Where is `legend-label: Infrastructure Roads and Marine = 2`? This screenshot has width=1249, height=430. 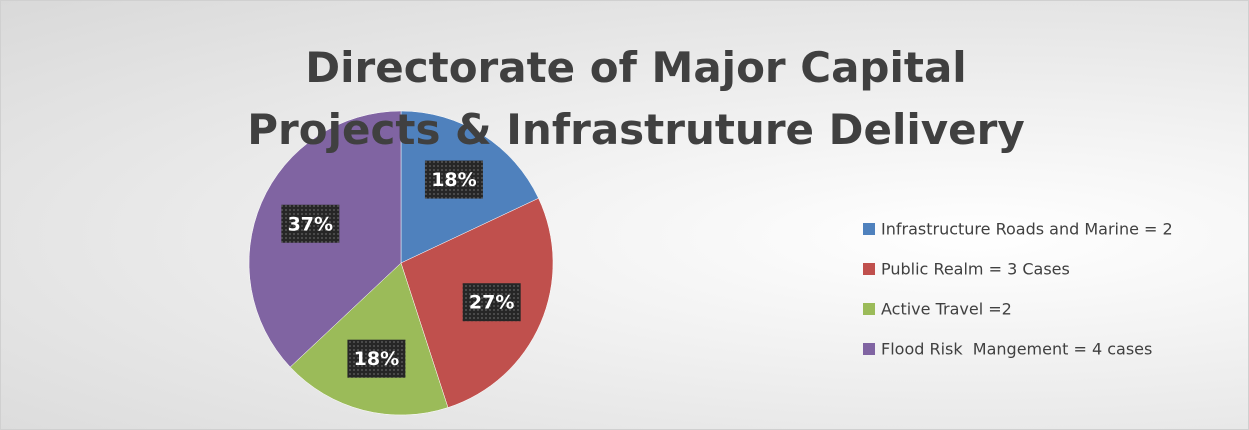
legend-label: Infrastructure Roads and Marine = 2 is located at coordinates (1027, 229).